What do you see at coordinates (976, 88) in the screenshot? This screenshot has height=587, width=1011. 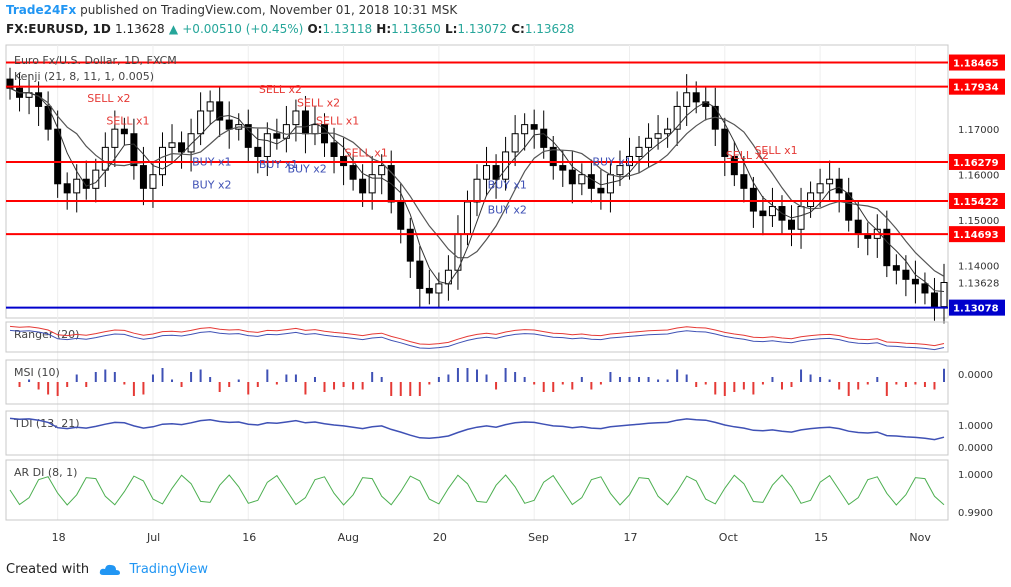 I see `level-price-label: 1.17934` at bounding box center [976, 88].